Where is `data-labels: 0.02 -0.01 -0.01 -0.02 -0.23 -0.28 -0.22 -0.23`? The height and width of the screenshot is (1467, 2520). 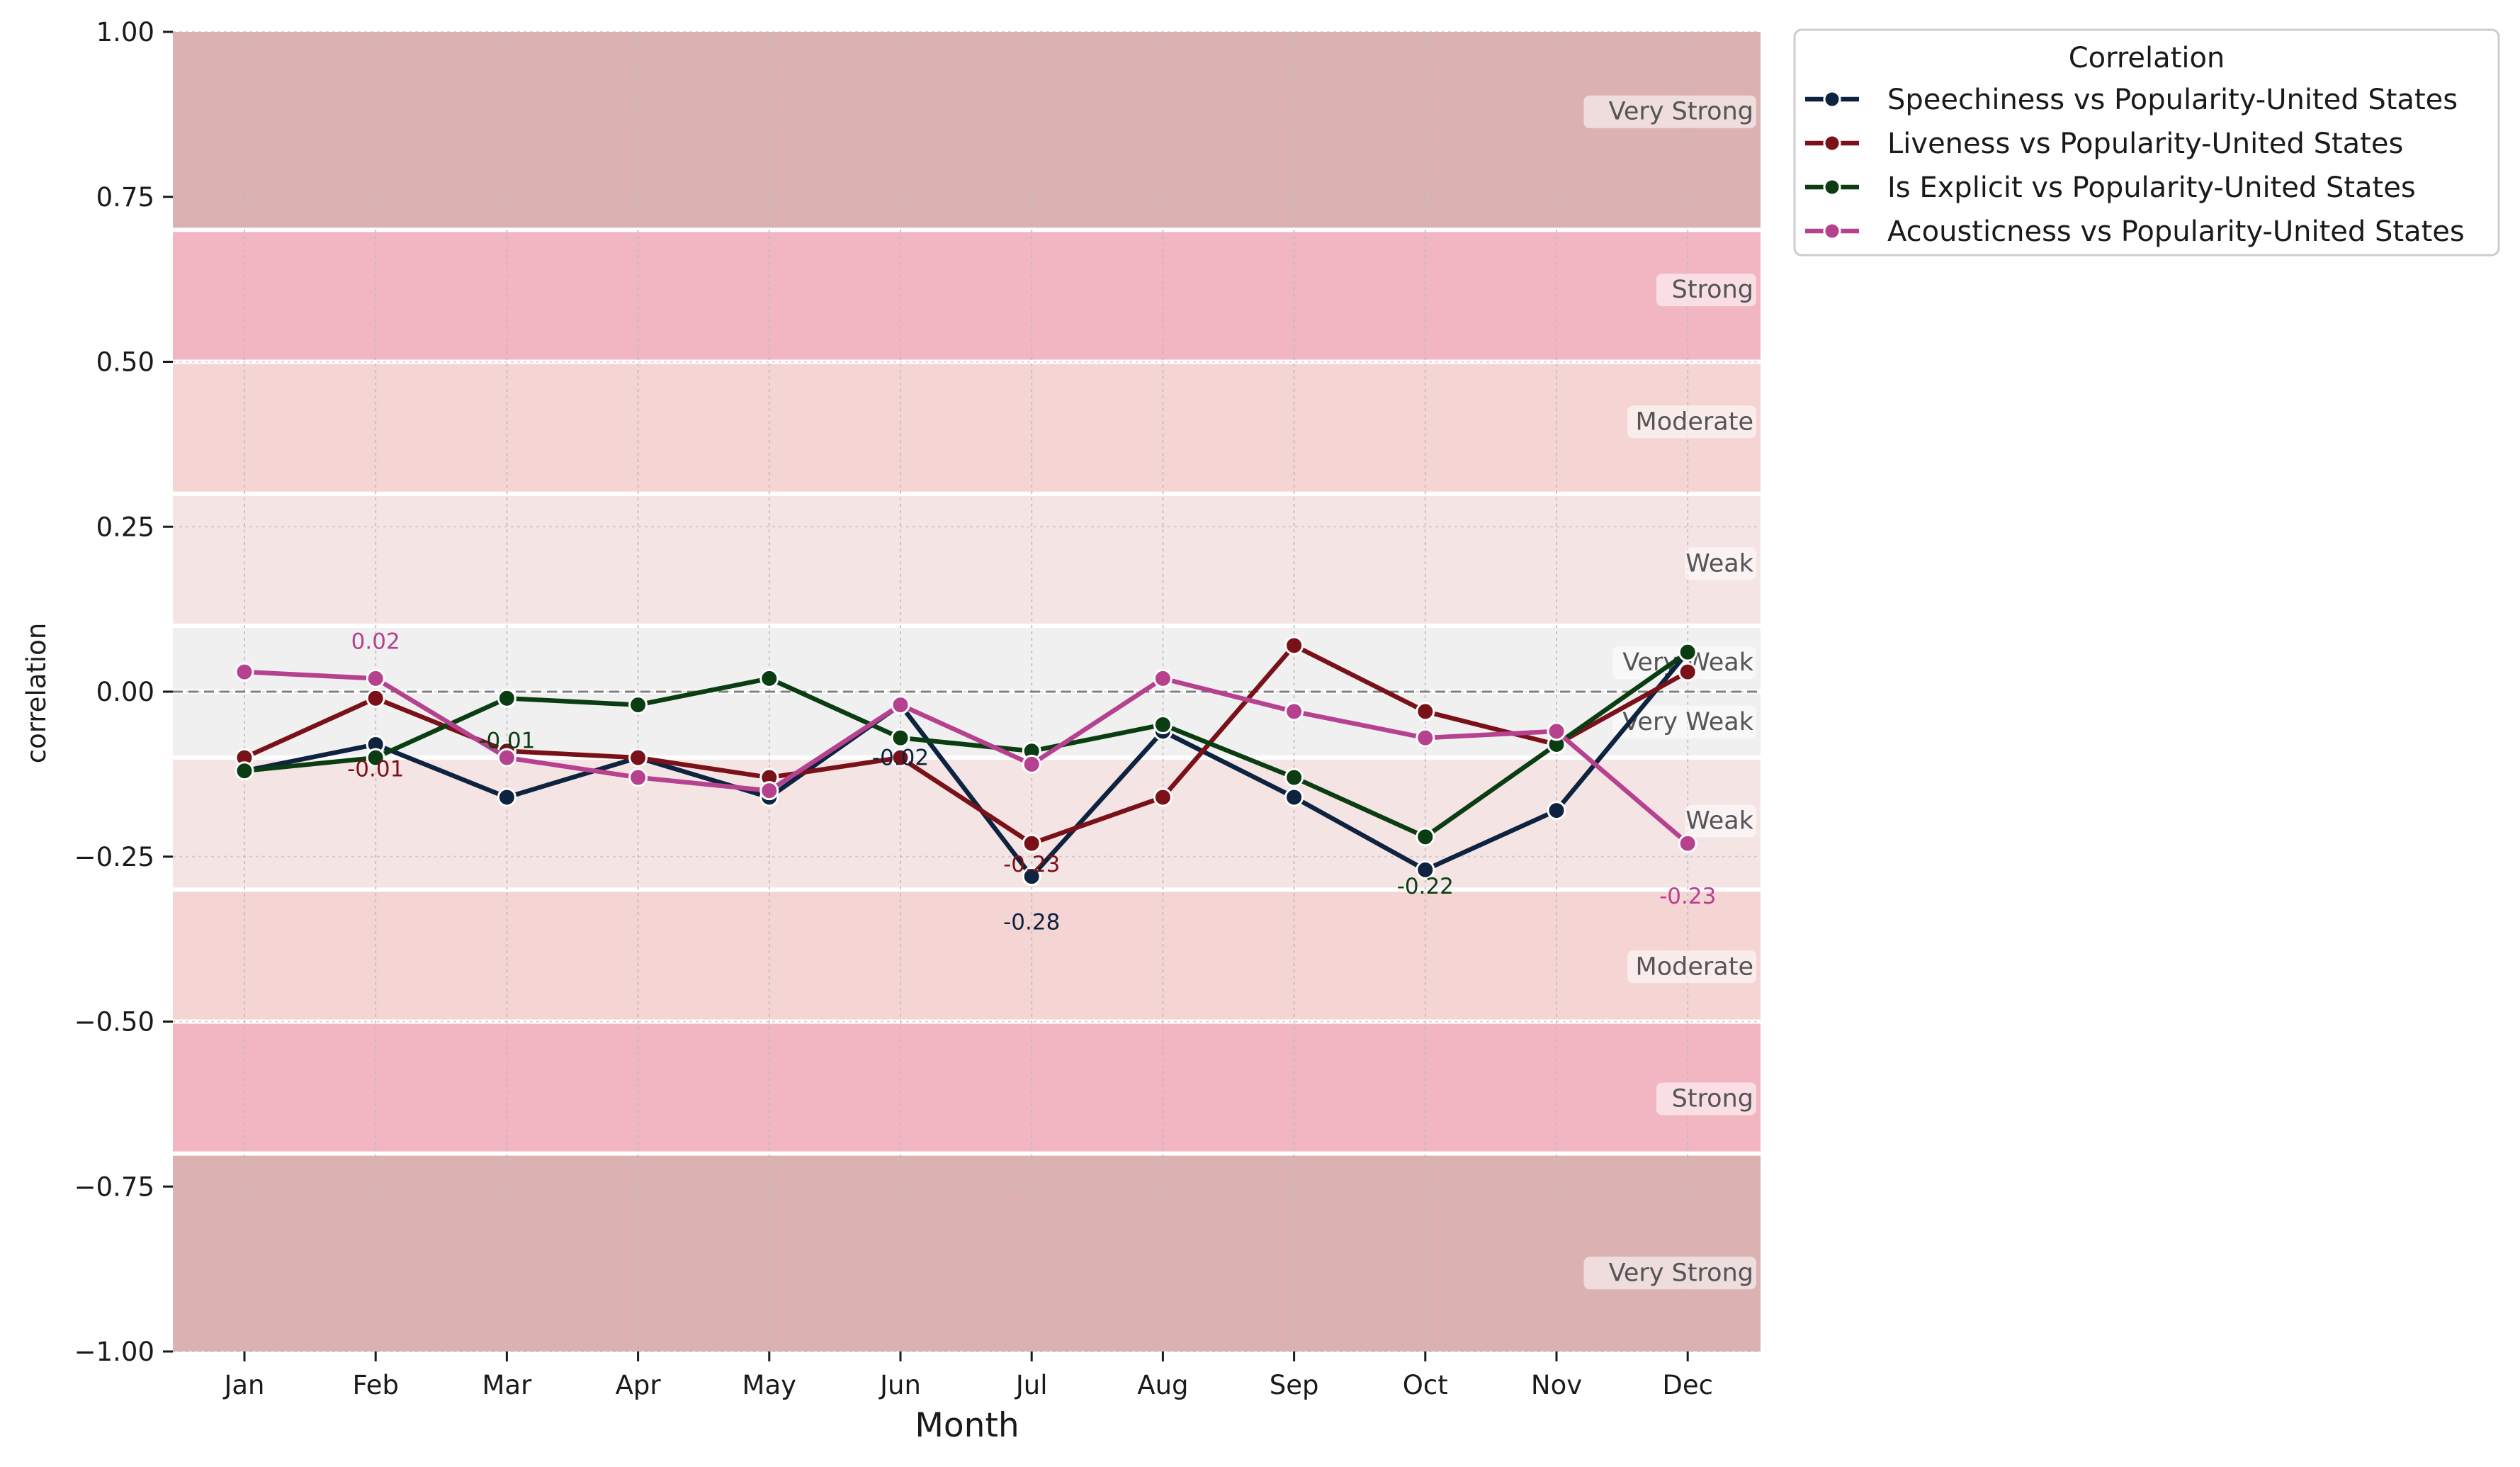 data-labels: 0.02 -0.01 -0.01 -0.02 -0.23 -0.28 -0.22 -0.23 is located at coordinates (1031, 782).